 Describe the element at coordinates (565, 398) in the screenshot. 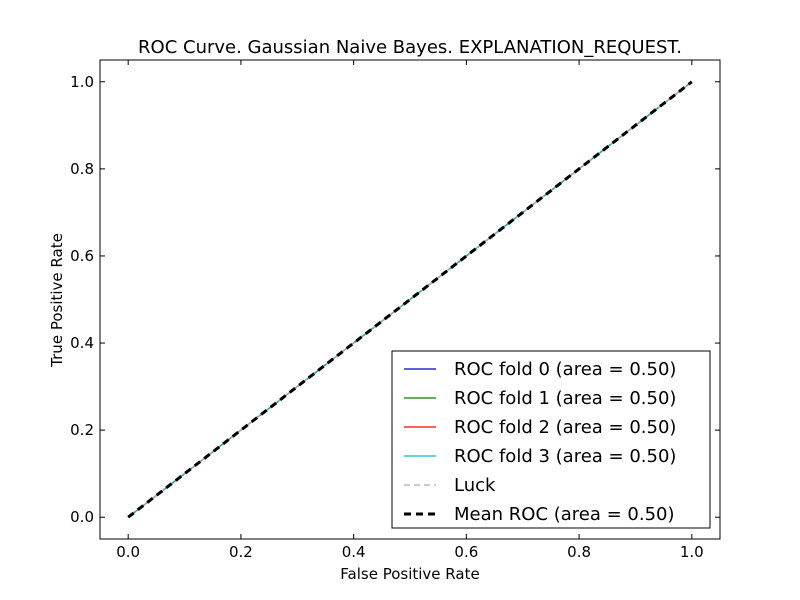

I see `legend-label-1: ROC fold 1 (area = 0.50)` at that location.